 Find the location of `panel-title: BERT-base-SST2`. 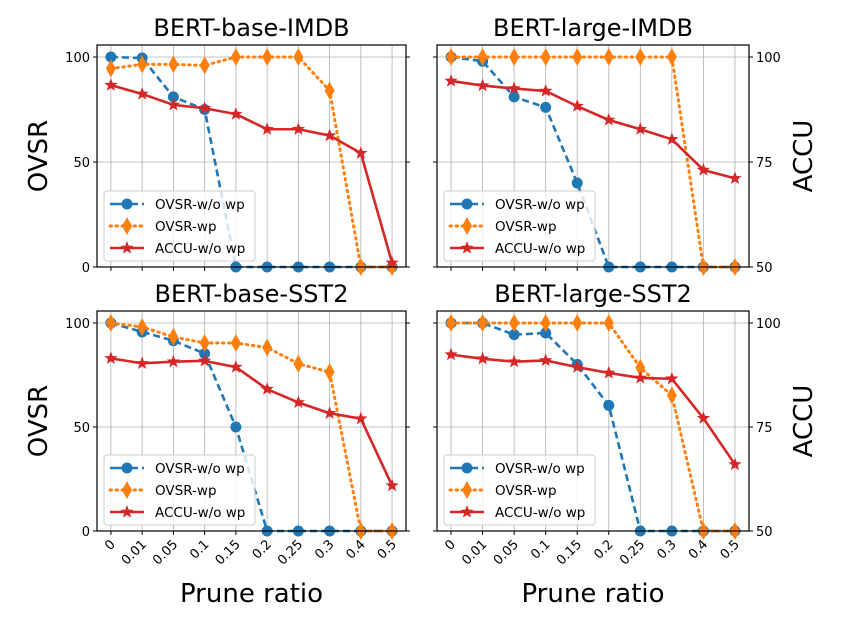

panel-title: BERT-base-SST2 is located at coordinates (252, 294).